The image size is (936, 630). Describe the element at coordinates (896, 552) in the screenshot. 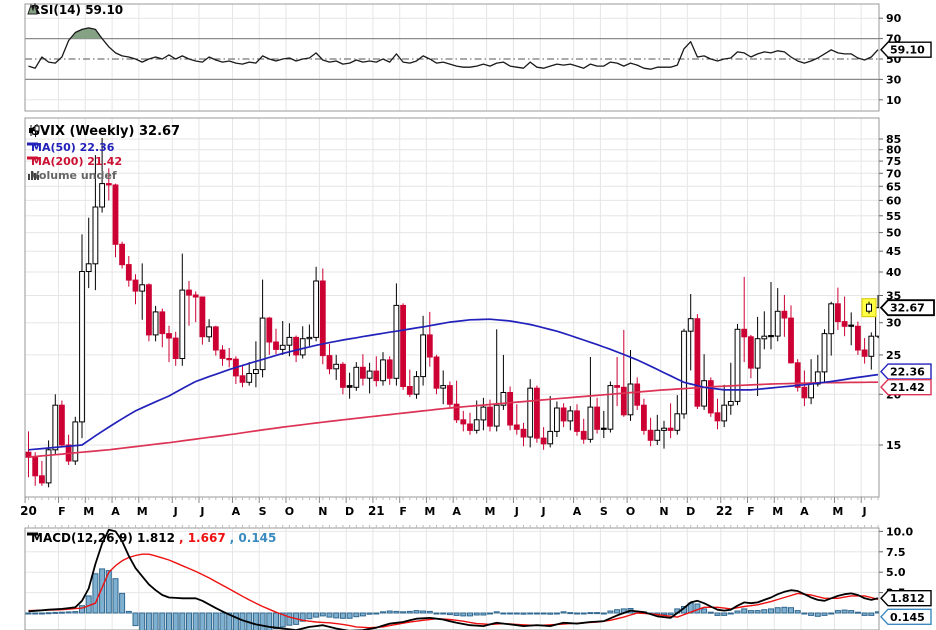

I see `axis-tick-label: 7.5` at that location.